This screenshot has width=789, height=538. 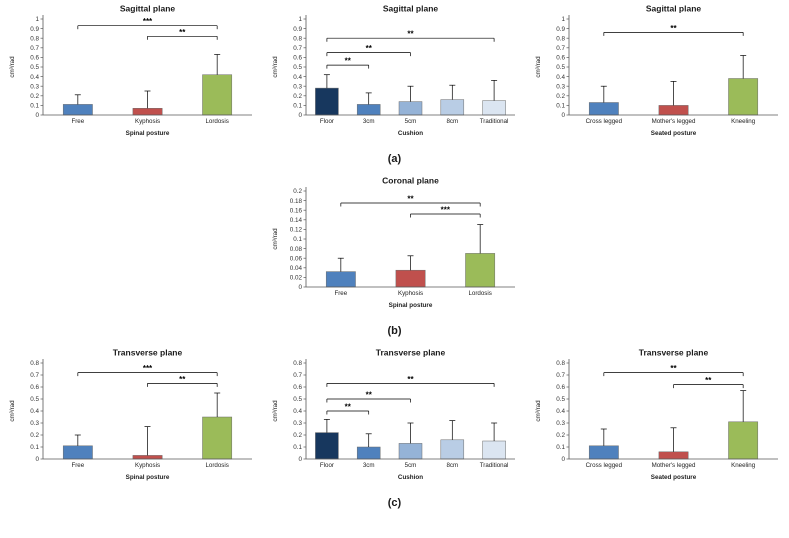 I want to click on x-axis-label: Spinal posture, so click(x=147, y=477).